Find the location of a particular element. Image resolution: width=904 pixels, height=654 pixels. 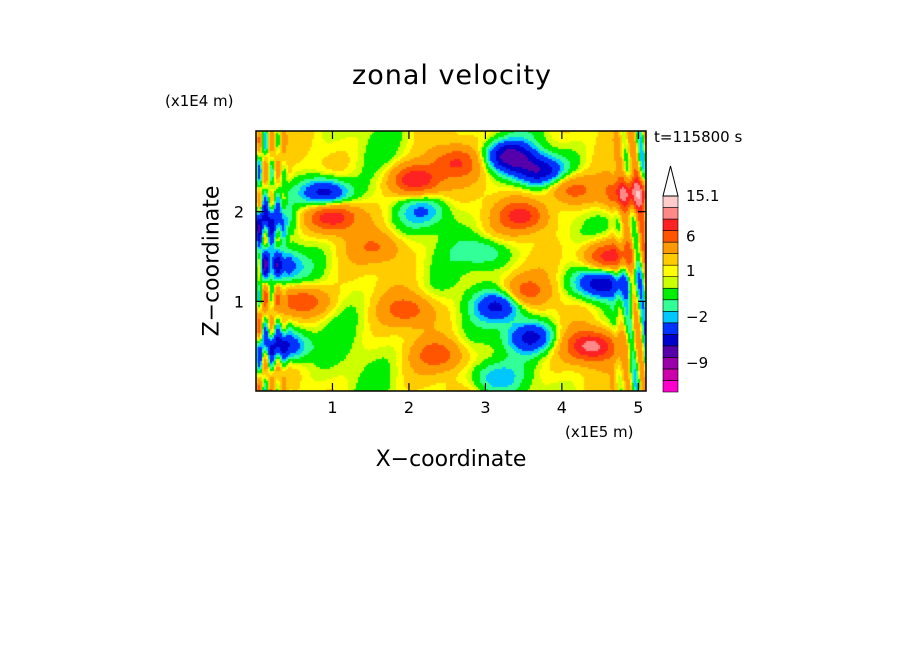

x-tick-label: 4 is located at coordinates (562, 407).